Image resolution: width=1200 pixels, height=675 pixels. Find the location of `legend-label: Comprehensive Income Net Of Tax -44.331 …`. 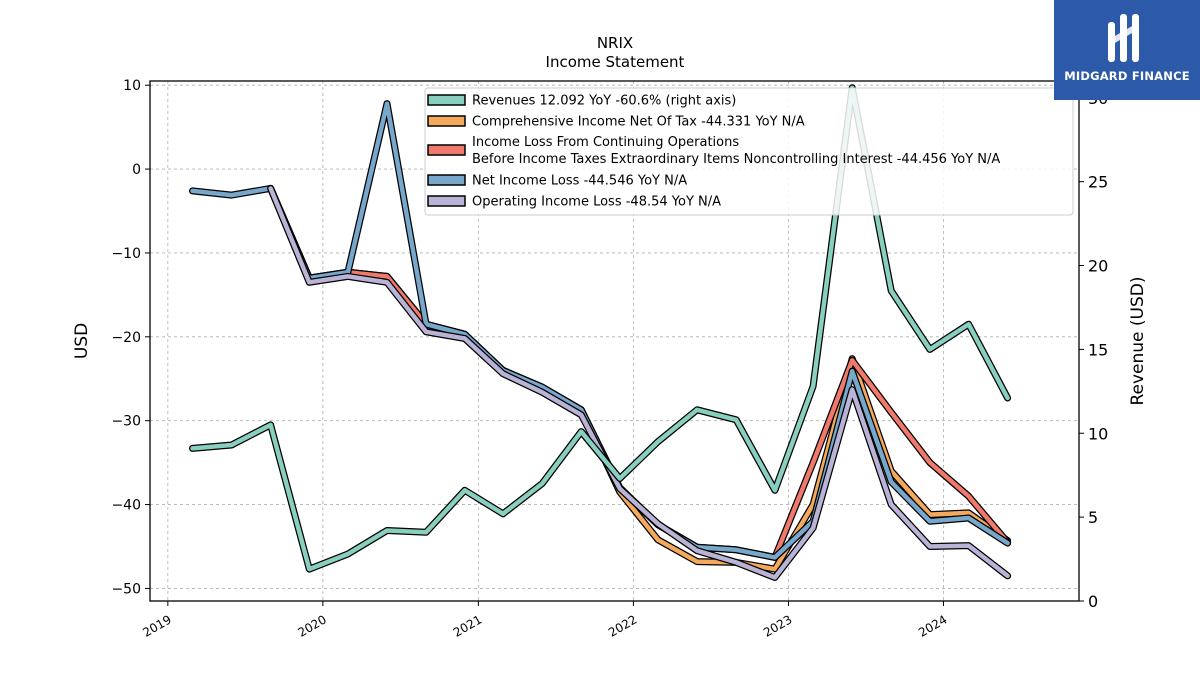

legend-label: Comprehensive Income Net Of Tax -44.331 … is located at coordinates (638, 122).